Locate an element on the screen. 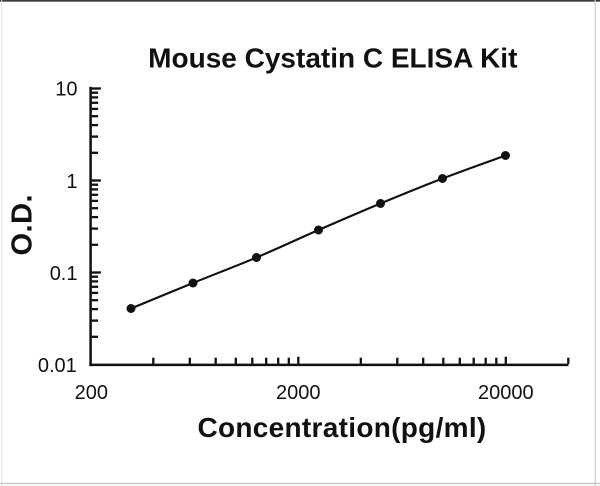  svg-text: 10 is located at coordinates (66, 90).